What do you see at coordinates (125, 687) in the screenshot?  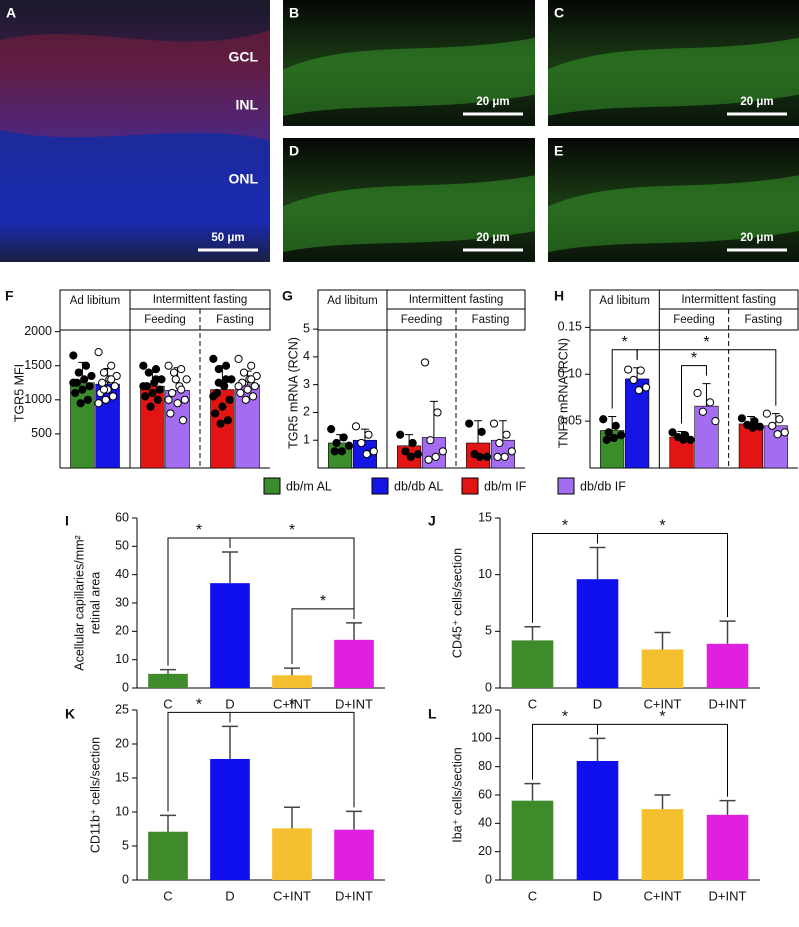 I see `y-tick-label: 0` at bounding box center [125, 687].